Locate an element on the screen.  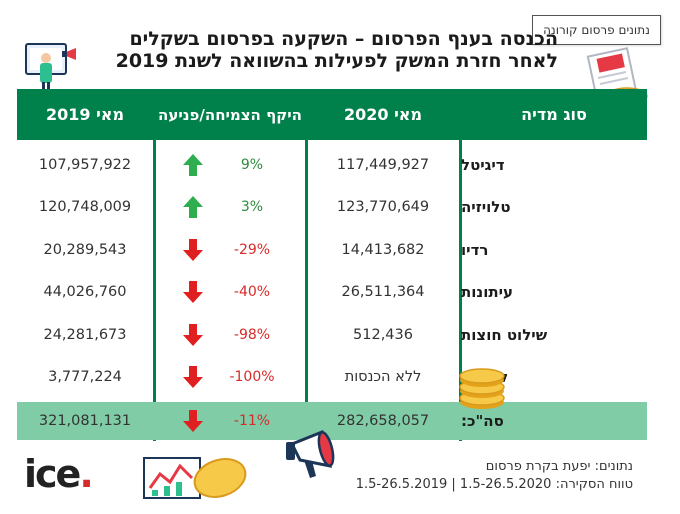
media-type: שילוט חוצות is located at coordinates (504, 335).